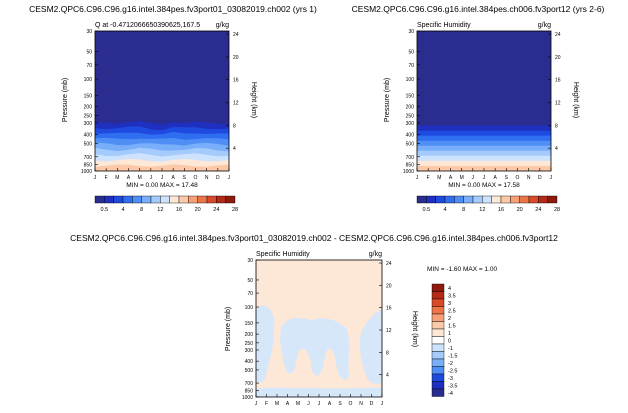  I want to click on panel-2-ytick-label: 250, so click(410, 117).